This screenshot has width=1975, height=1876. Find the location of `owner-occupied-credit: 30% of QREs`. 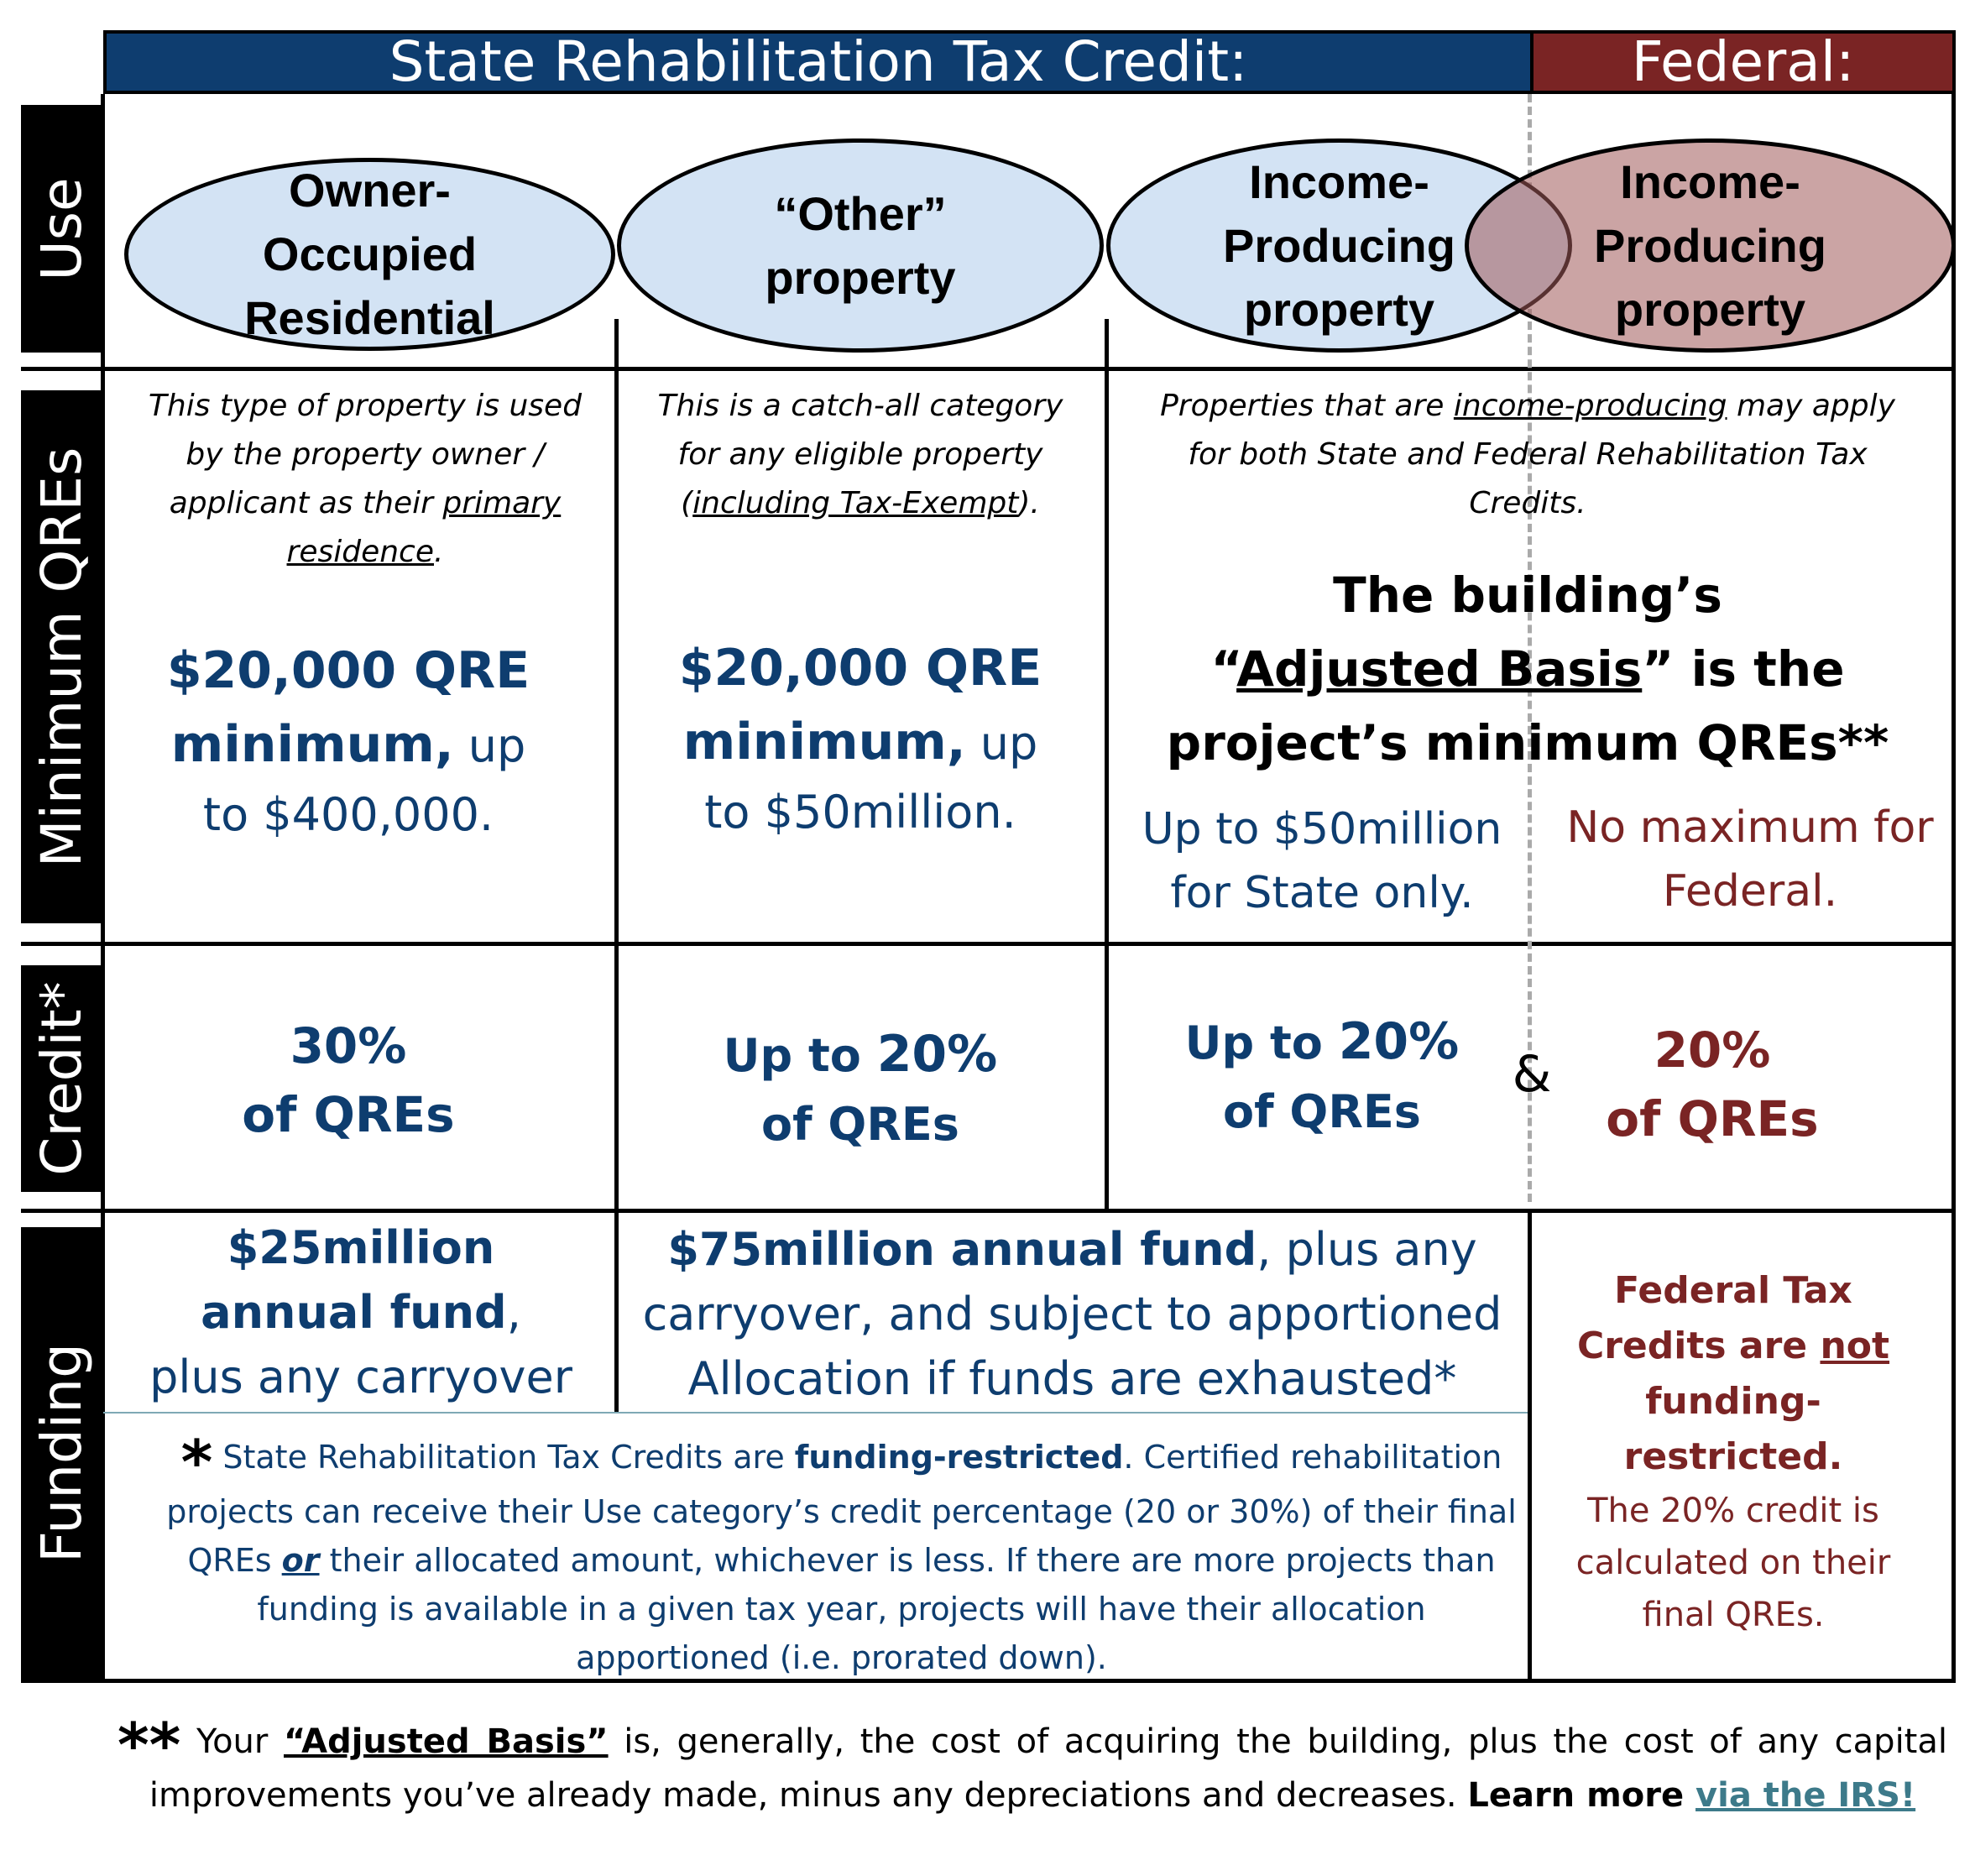

owner-occupied-credit: 30% of QREs is located at coordinates (348, 1080).